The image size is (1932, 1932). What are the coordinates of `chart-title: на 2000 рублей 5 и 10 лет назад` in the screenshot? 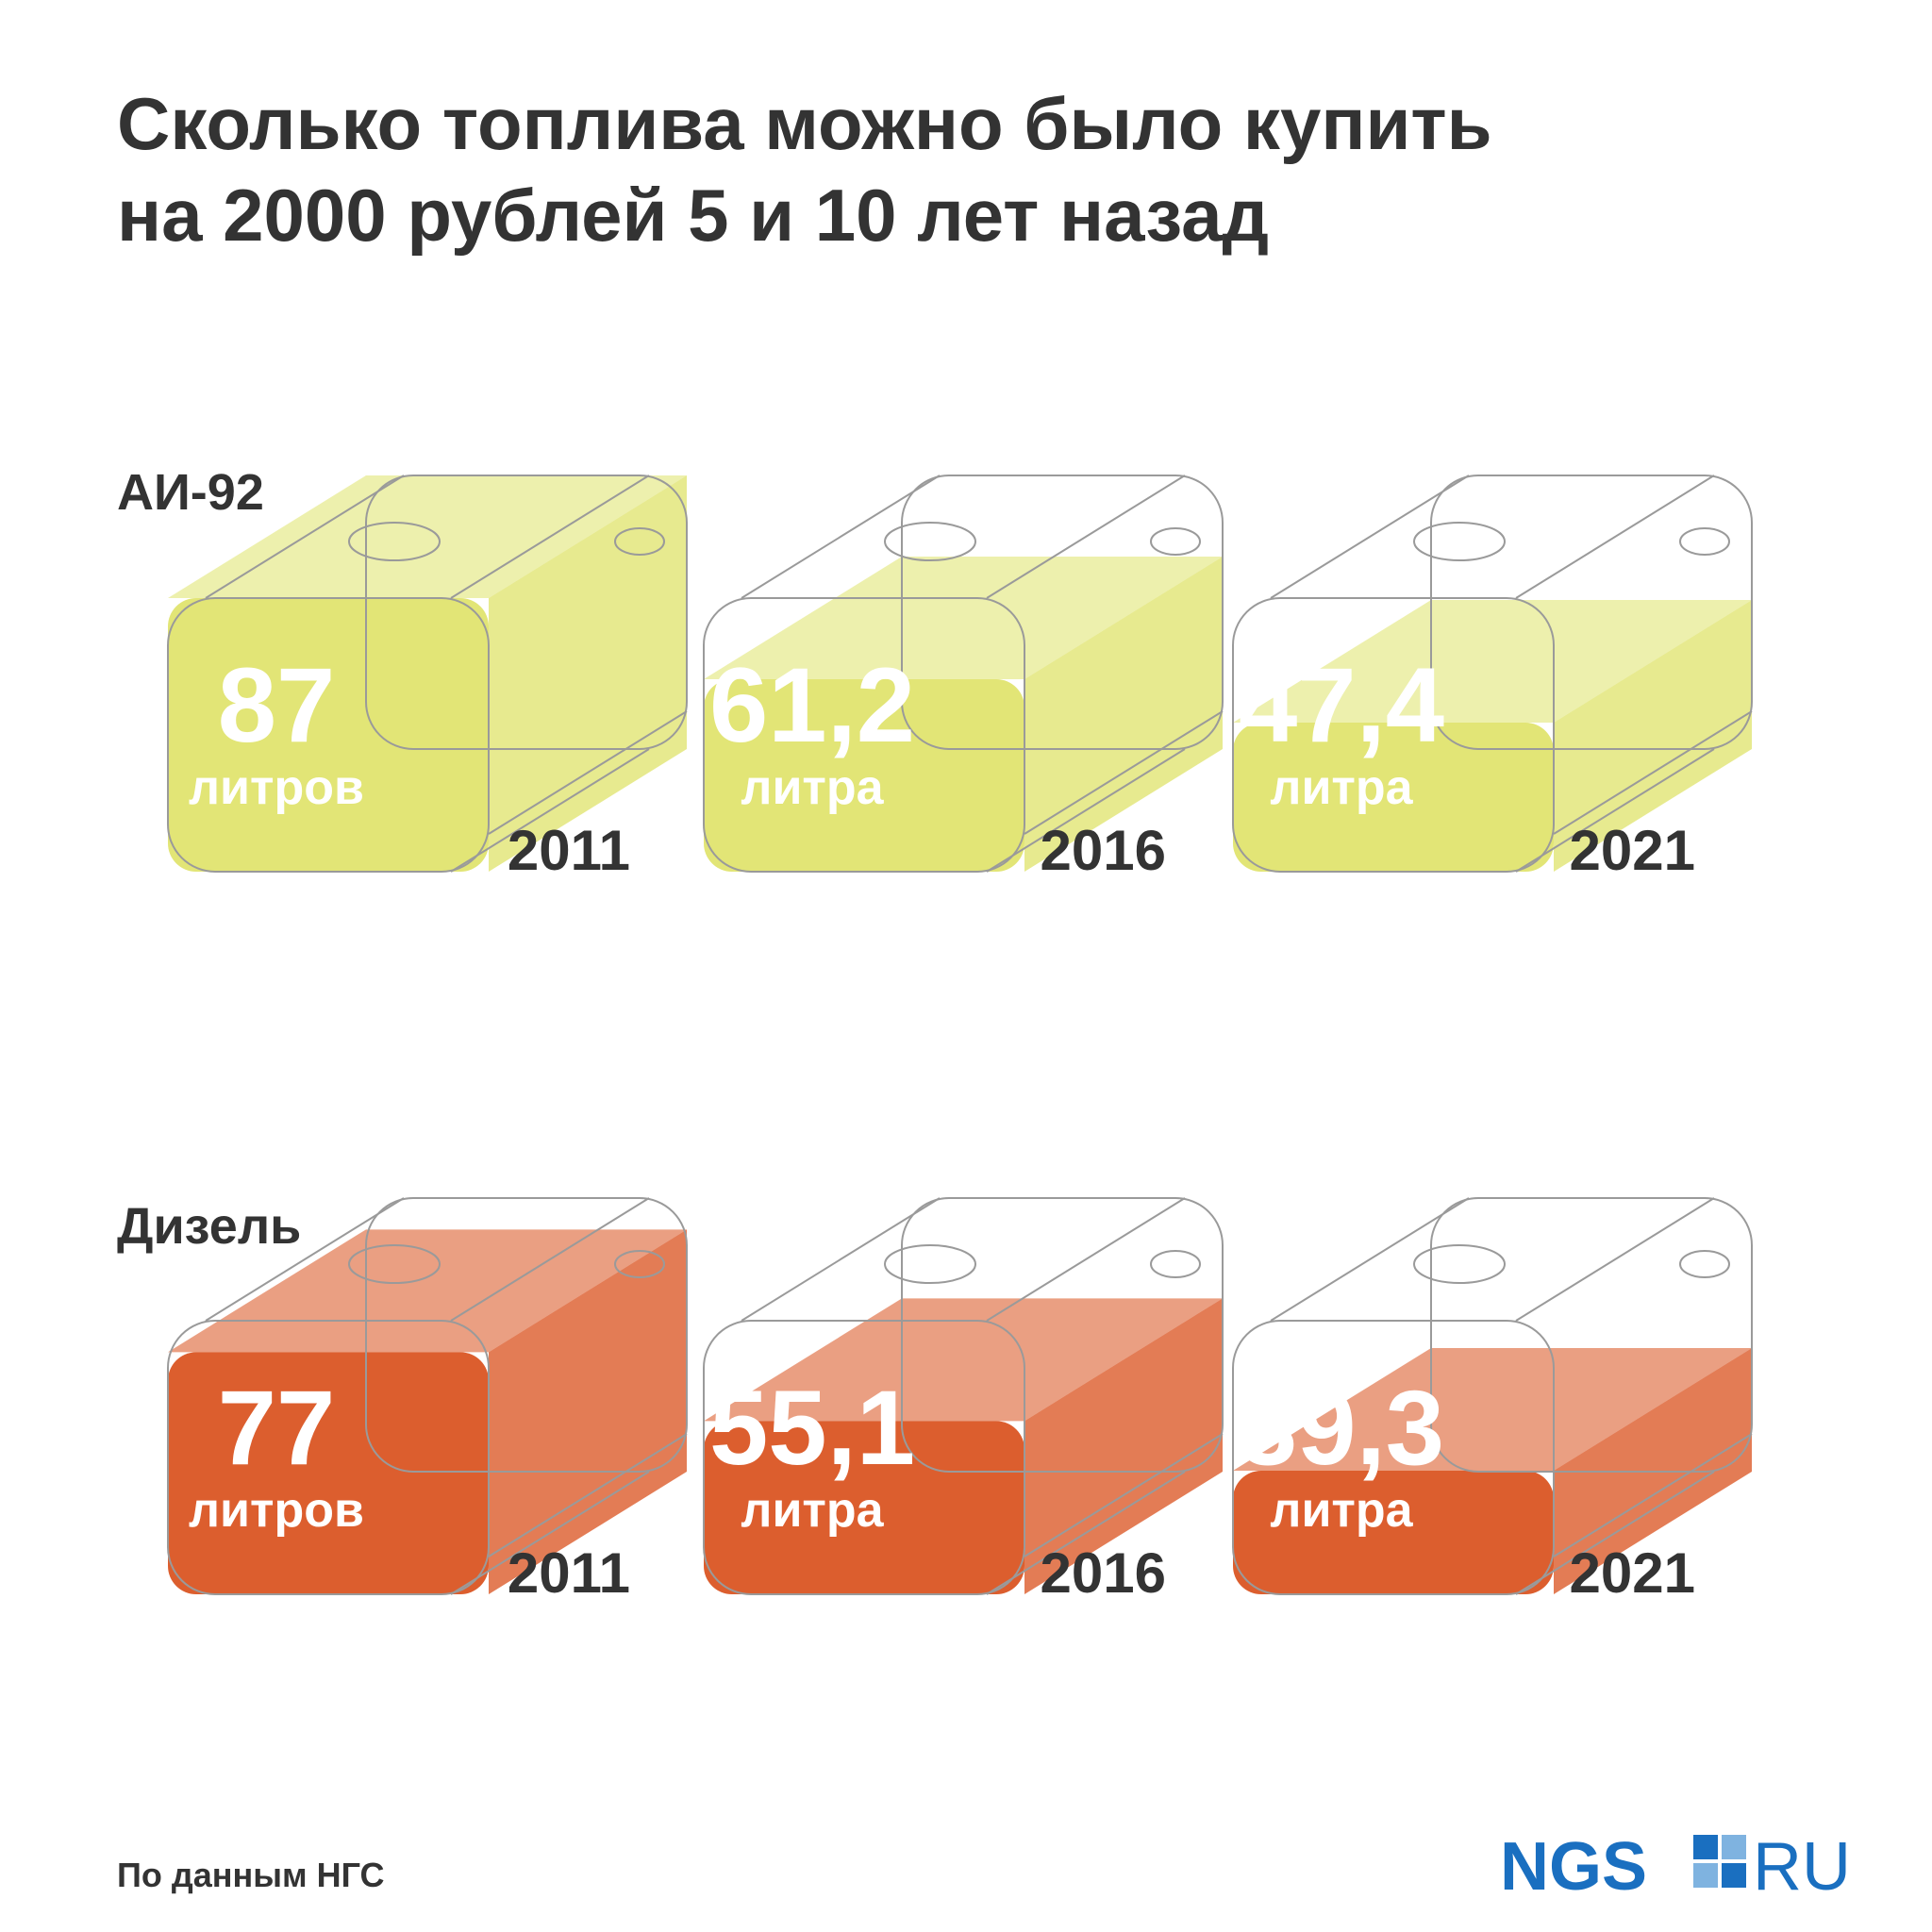 It's located at (693, 216).